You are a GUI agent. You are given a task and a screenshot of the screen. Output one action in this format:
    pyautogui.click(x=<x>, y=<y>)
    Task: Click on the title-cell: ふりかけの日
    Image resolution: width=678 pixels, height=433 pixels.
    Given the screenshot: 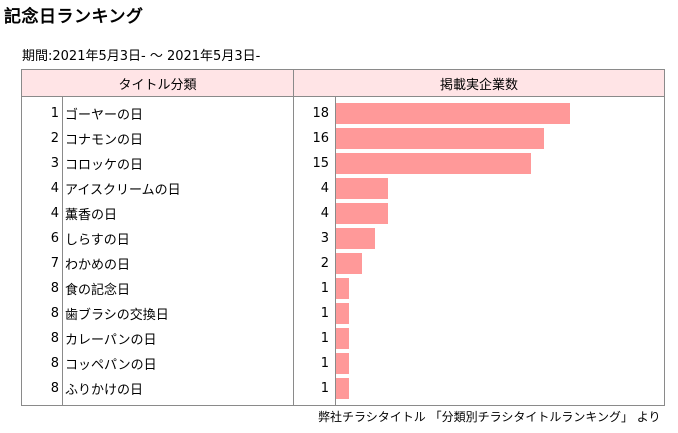 What is the action you would take?
    pyautogui.click(x=177, y=391)
    